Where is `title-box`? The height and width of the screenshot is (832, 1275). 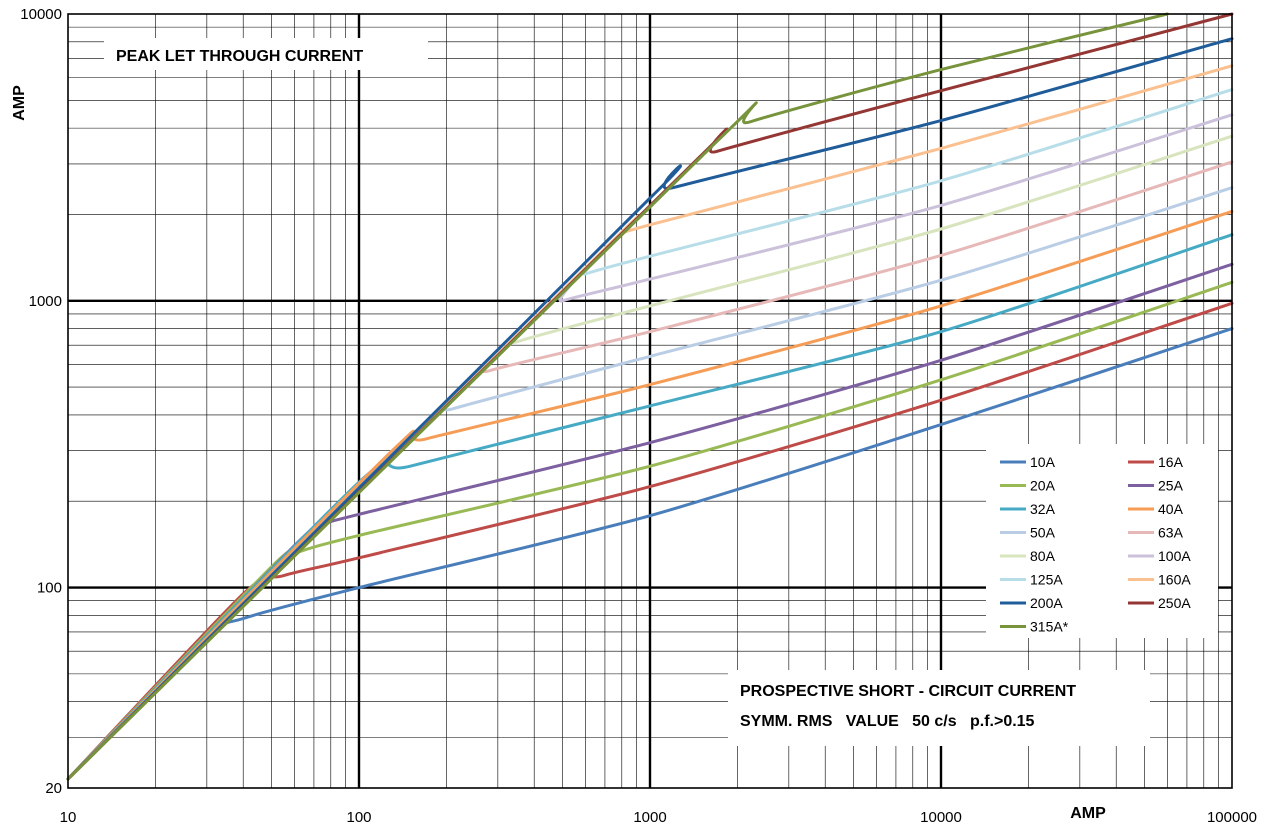 title-box is located at coordinates (266, 54).